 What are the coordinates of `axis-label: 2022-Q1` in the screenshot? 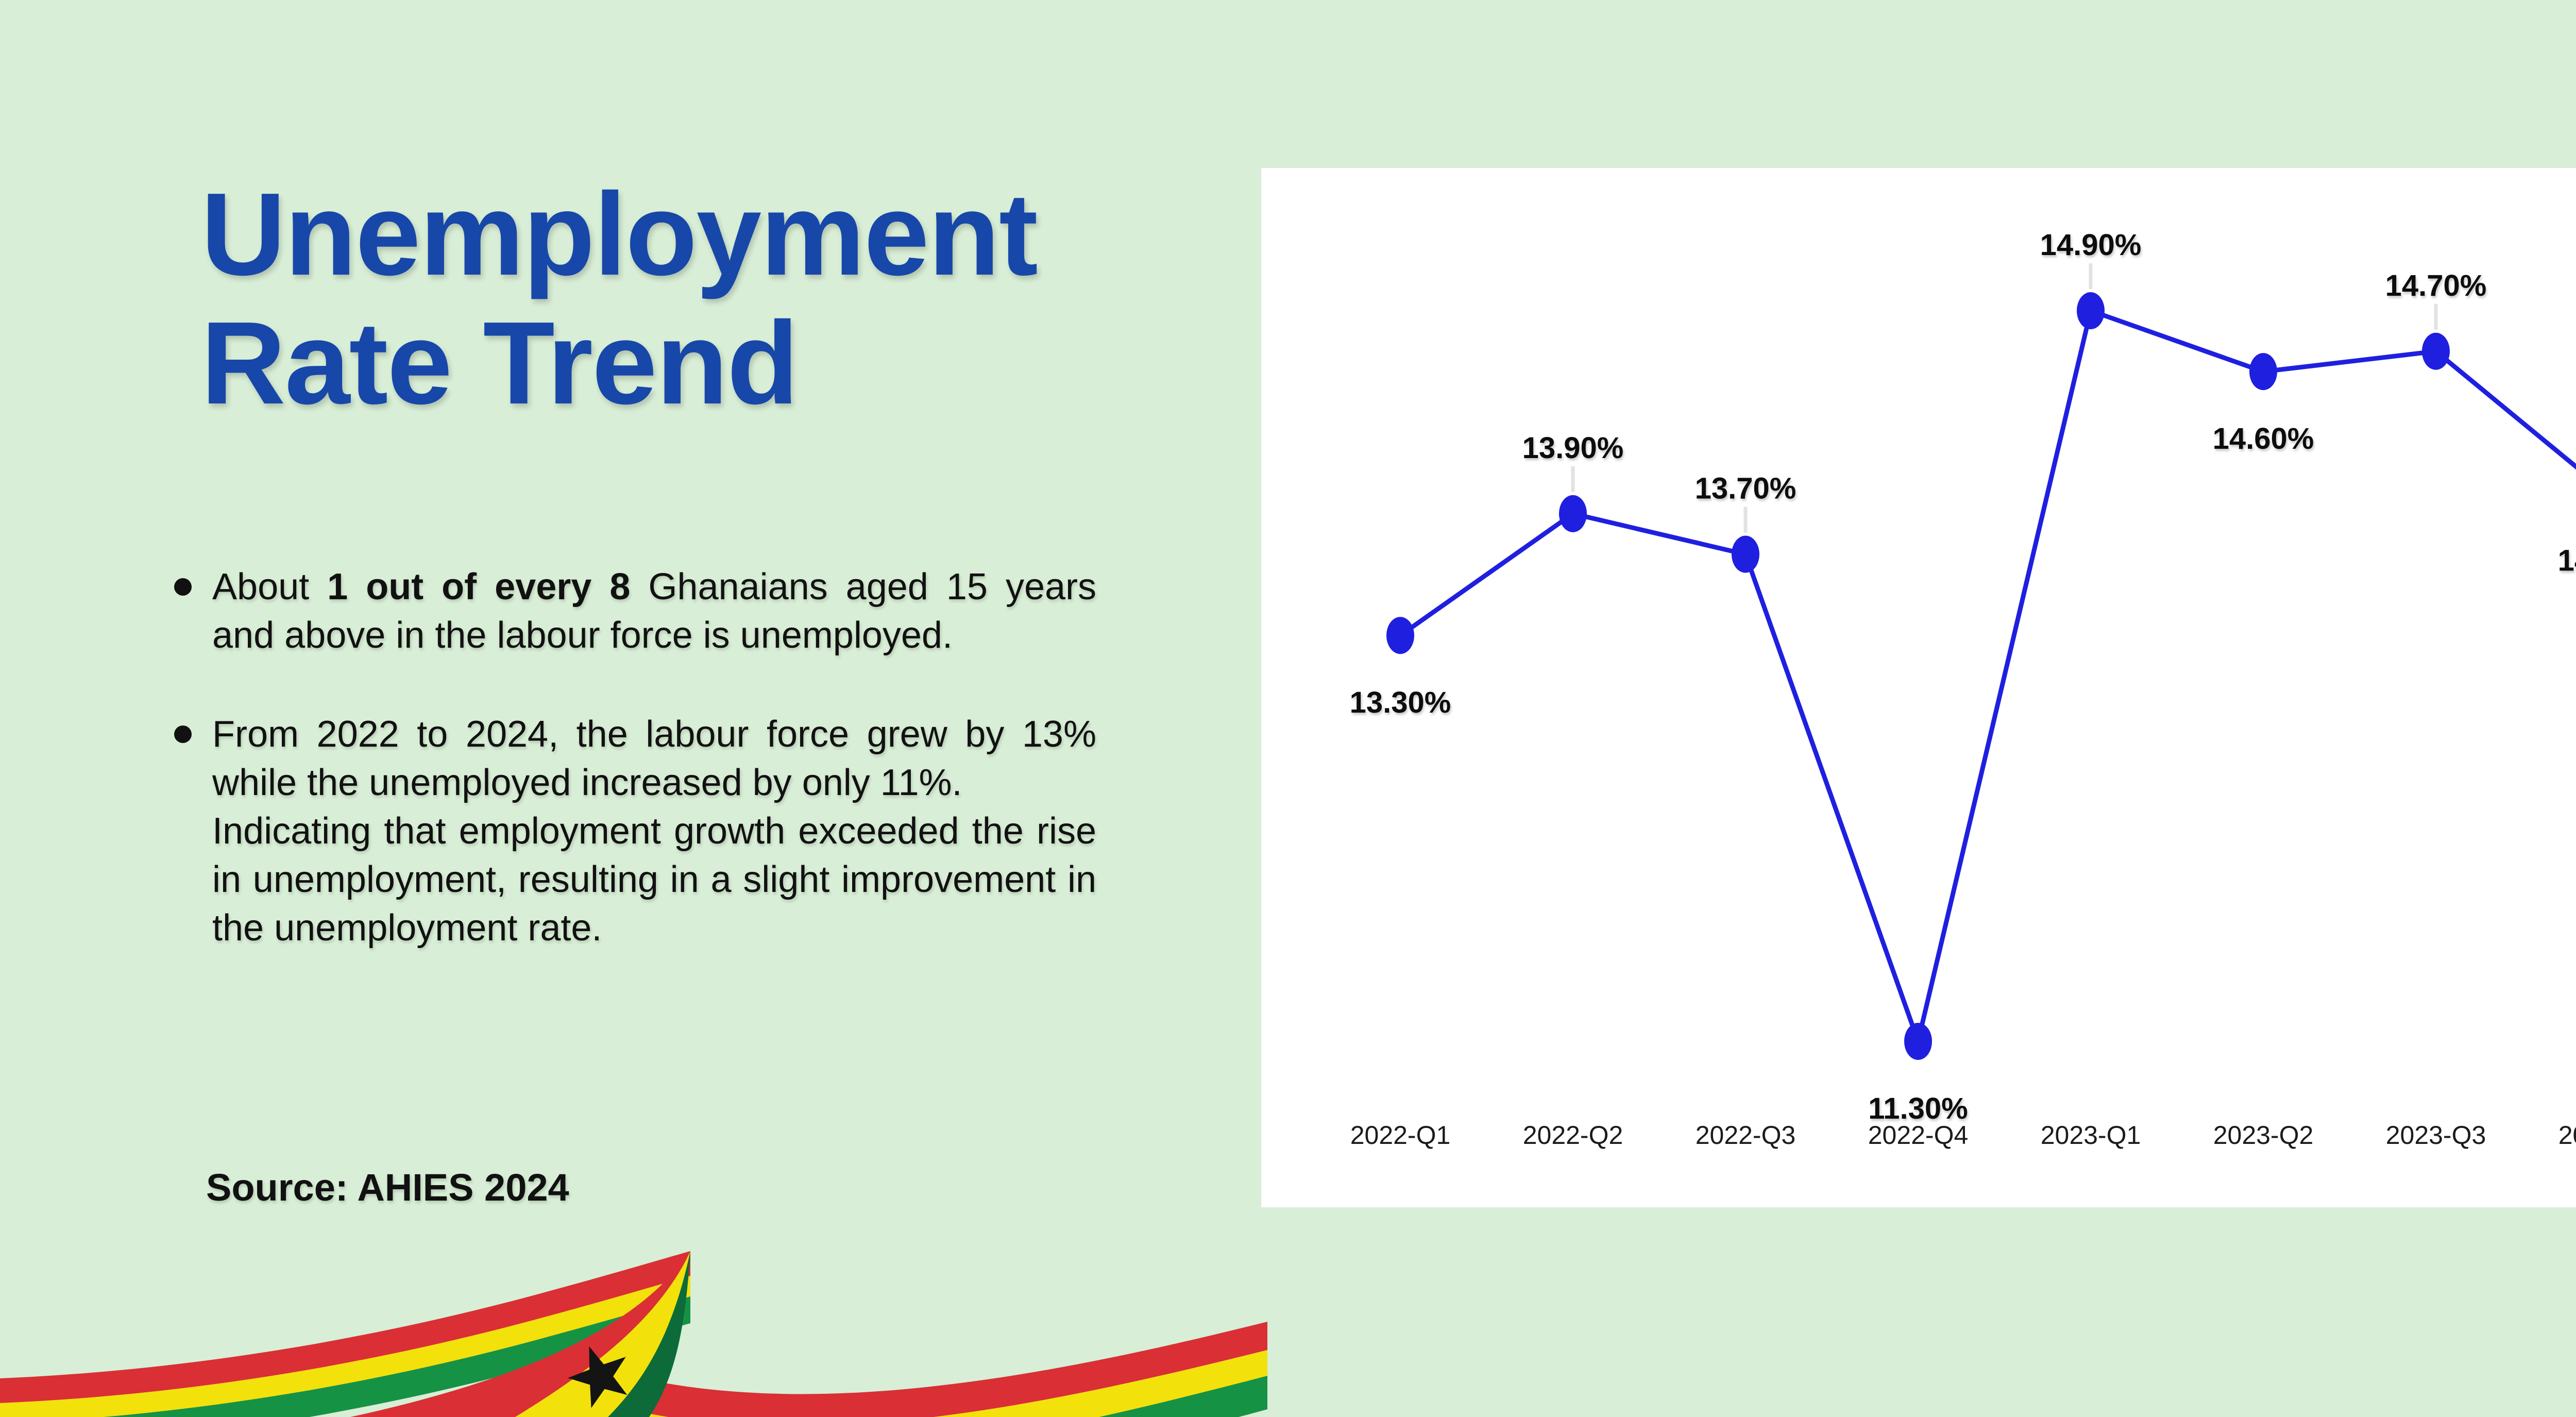 It's located at (1400, 1136).